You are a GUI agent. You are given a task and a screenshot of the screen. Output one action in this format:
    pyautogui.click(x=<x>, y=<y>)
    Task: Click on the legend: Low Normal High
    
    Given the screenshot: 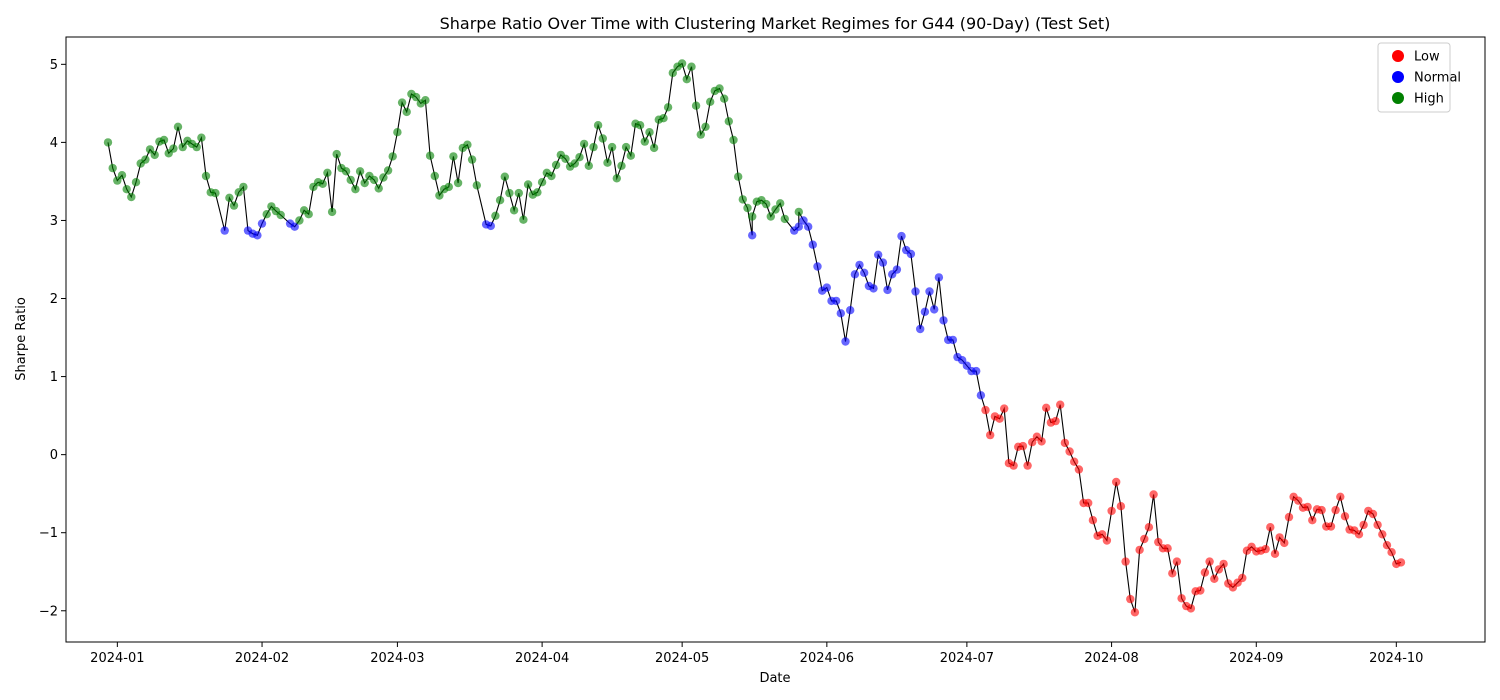 What is the action you would take?
    pyautogui.click(x=1419, y=77)
    